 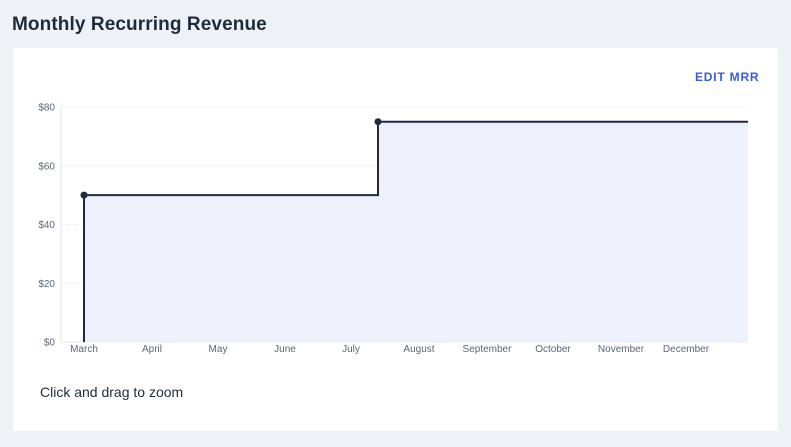 What do you see at coordinates (418, 349) in the screenshot?
I see `x-tick-label: August` at bounding box center [418, 349].